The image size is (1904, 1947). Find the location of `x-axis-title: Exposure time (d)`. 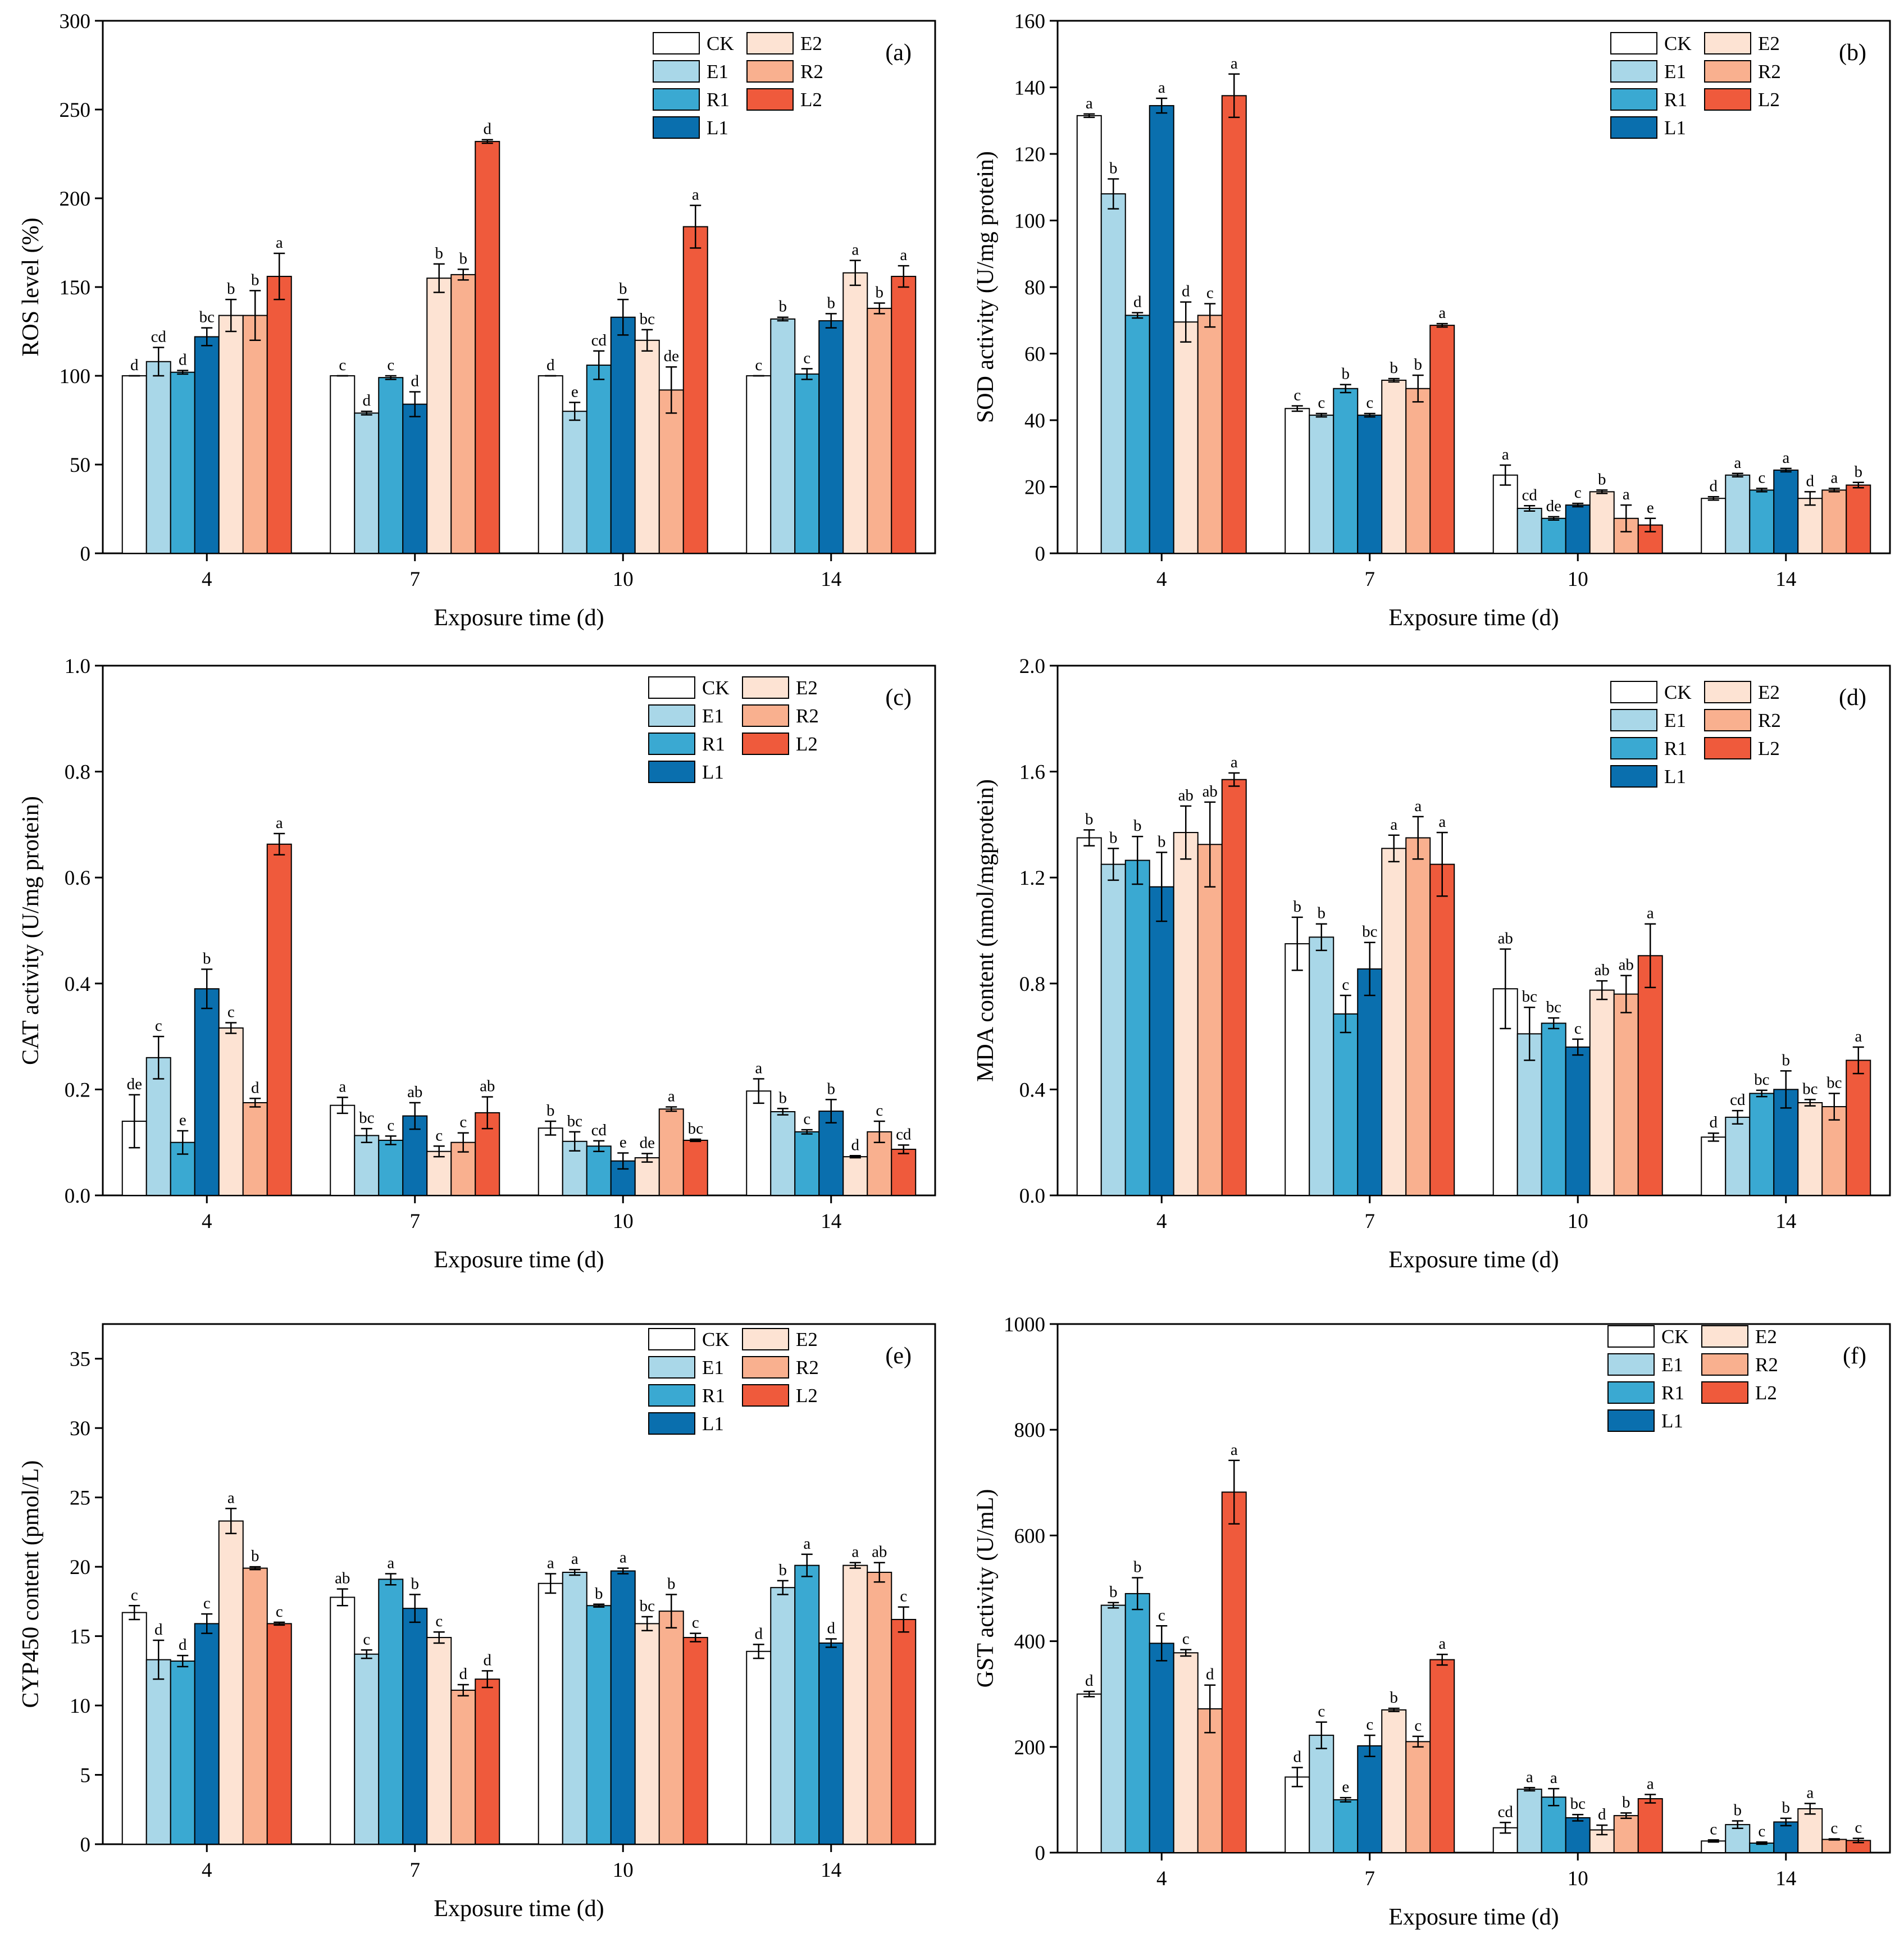

x-axis-title: Exposure time (d) is located at coordinates (519, 618).